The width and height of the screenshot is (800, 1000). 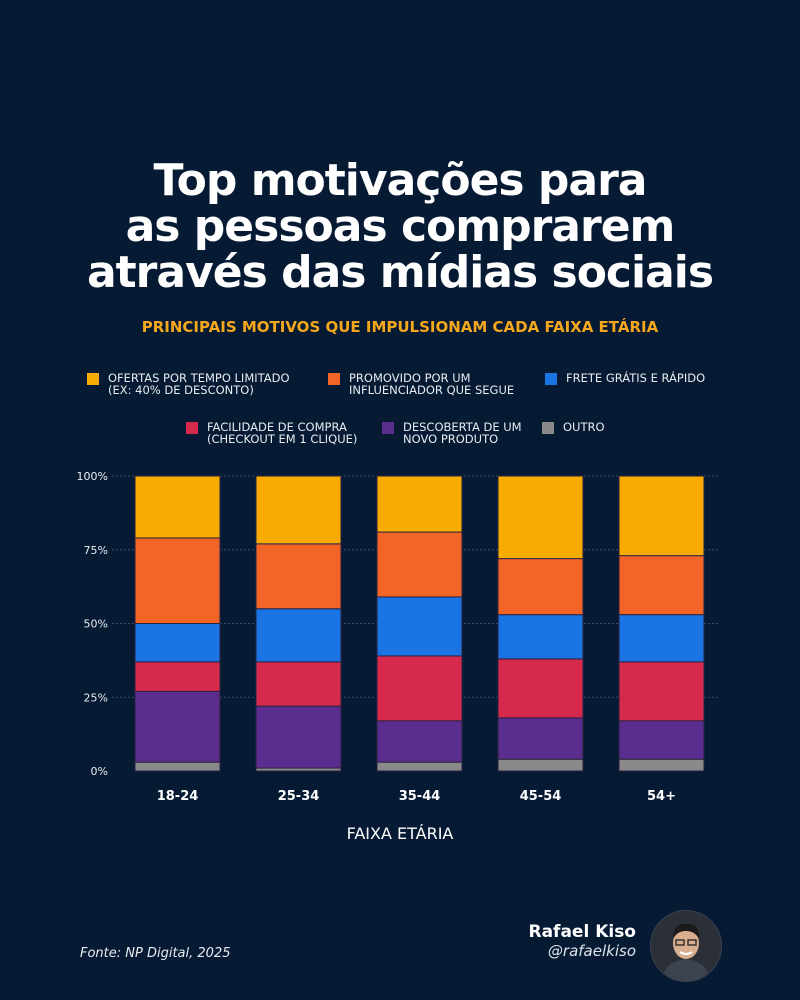 I want to click on legend-label: FRETE GRÁTIS E RÁPIDO, so click(x=636, y=378).